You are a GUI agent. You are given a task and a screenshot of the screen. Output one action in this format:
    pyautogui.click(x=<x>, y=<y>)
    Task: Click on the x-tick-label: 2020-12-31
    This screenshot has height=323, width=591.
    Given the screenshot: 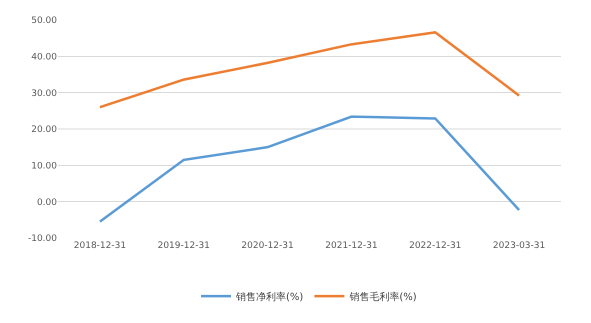 What is the action you would take?
    pyautogui.click(x=267, y=246)
    